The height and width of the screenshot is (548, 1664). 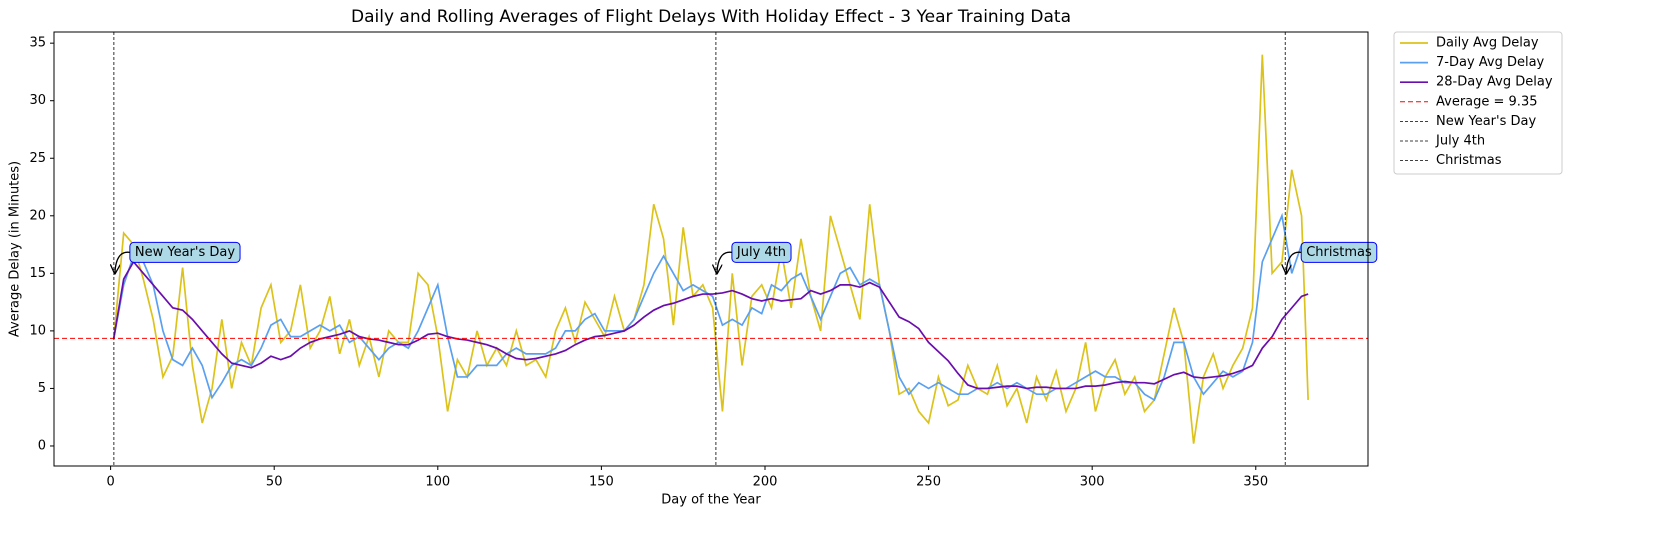 I want to click on x-tick-label: 100, so click(x=437, y=482).